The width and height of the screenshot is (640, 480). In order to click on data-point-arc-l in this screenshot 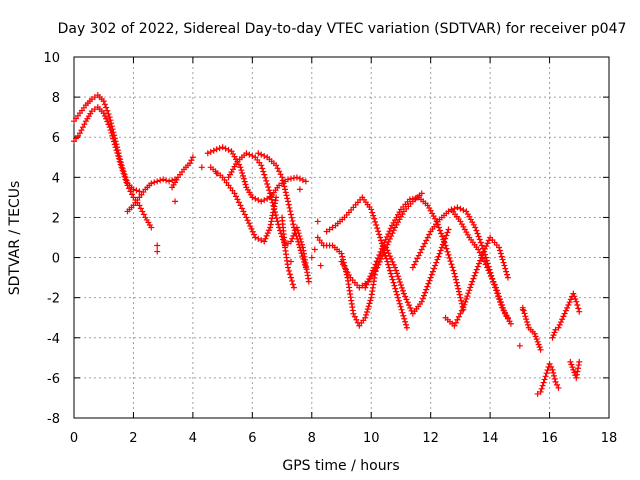, I will do `click(380, 258)`.